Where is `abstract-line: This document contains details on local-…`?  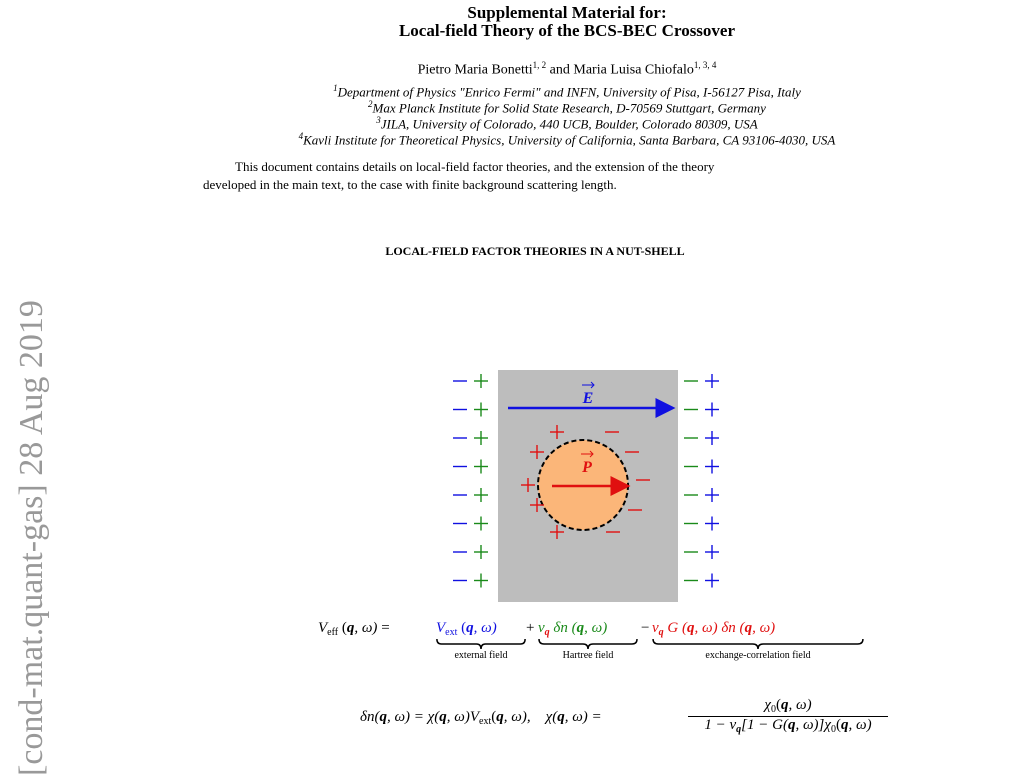
abstract-line: This document contains details on local-… is located at coordinates (475, 166).